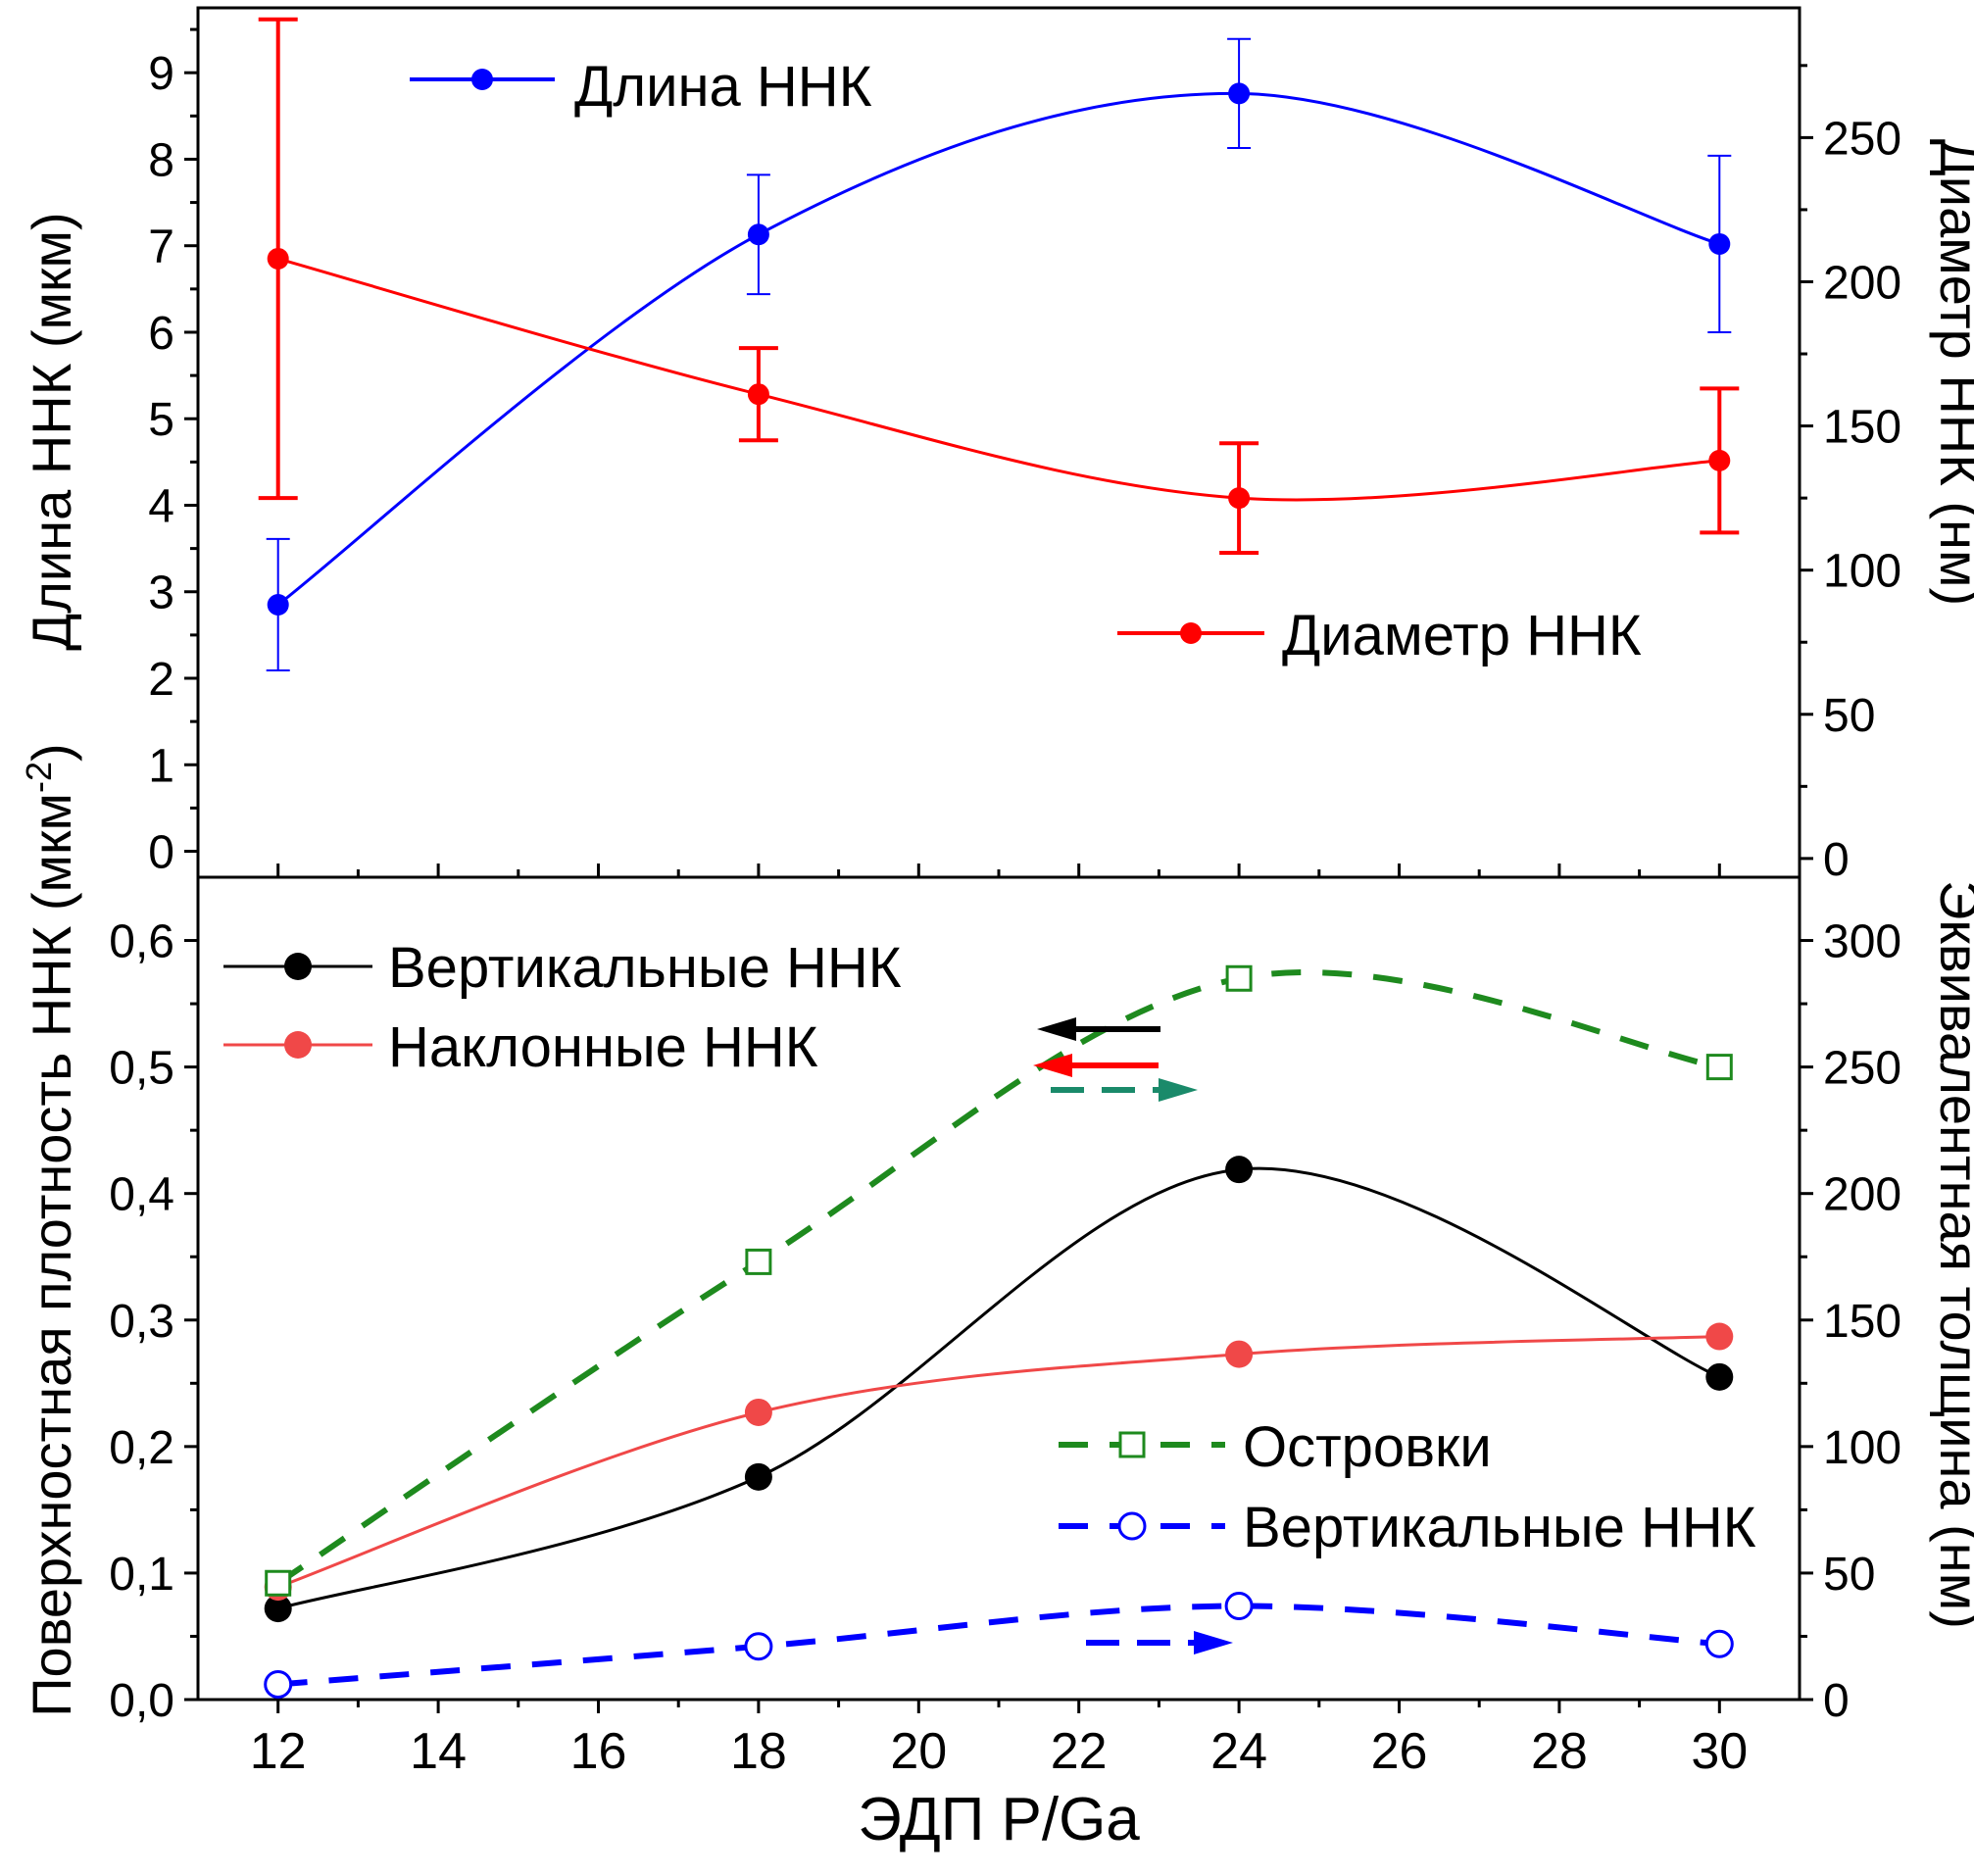  I want to click on left-tick-label: 1, so click(161, 766).